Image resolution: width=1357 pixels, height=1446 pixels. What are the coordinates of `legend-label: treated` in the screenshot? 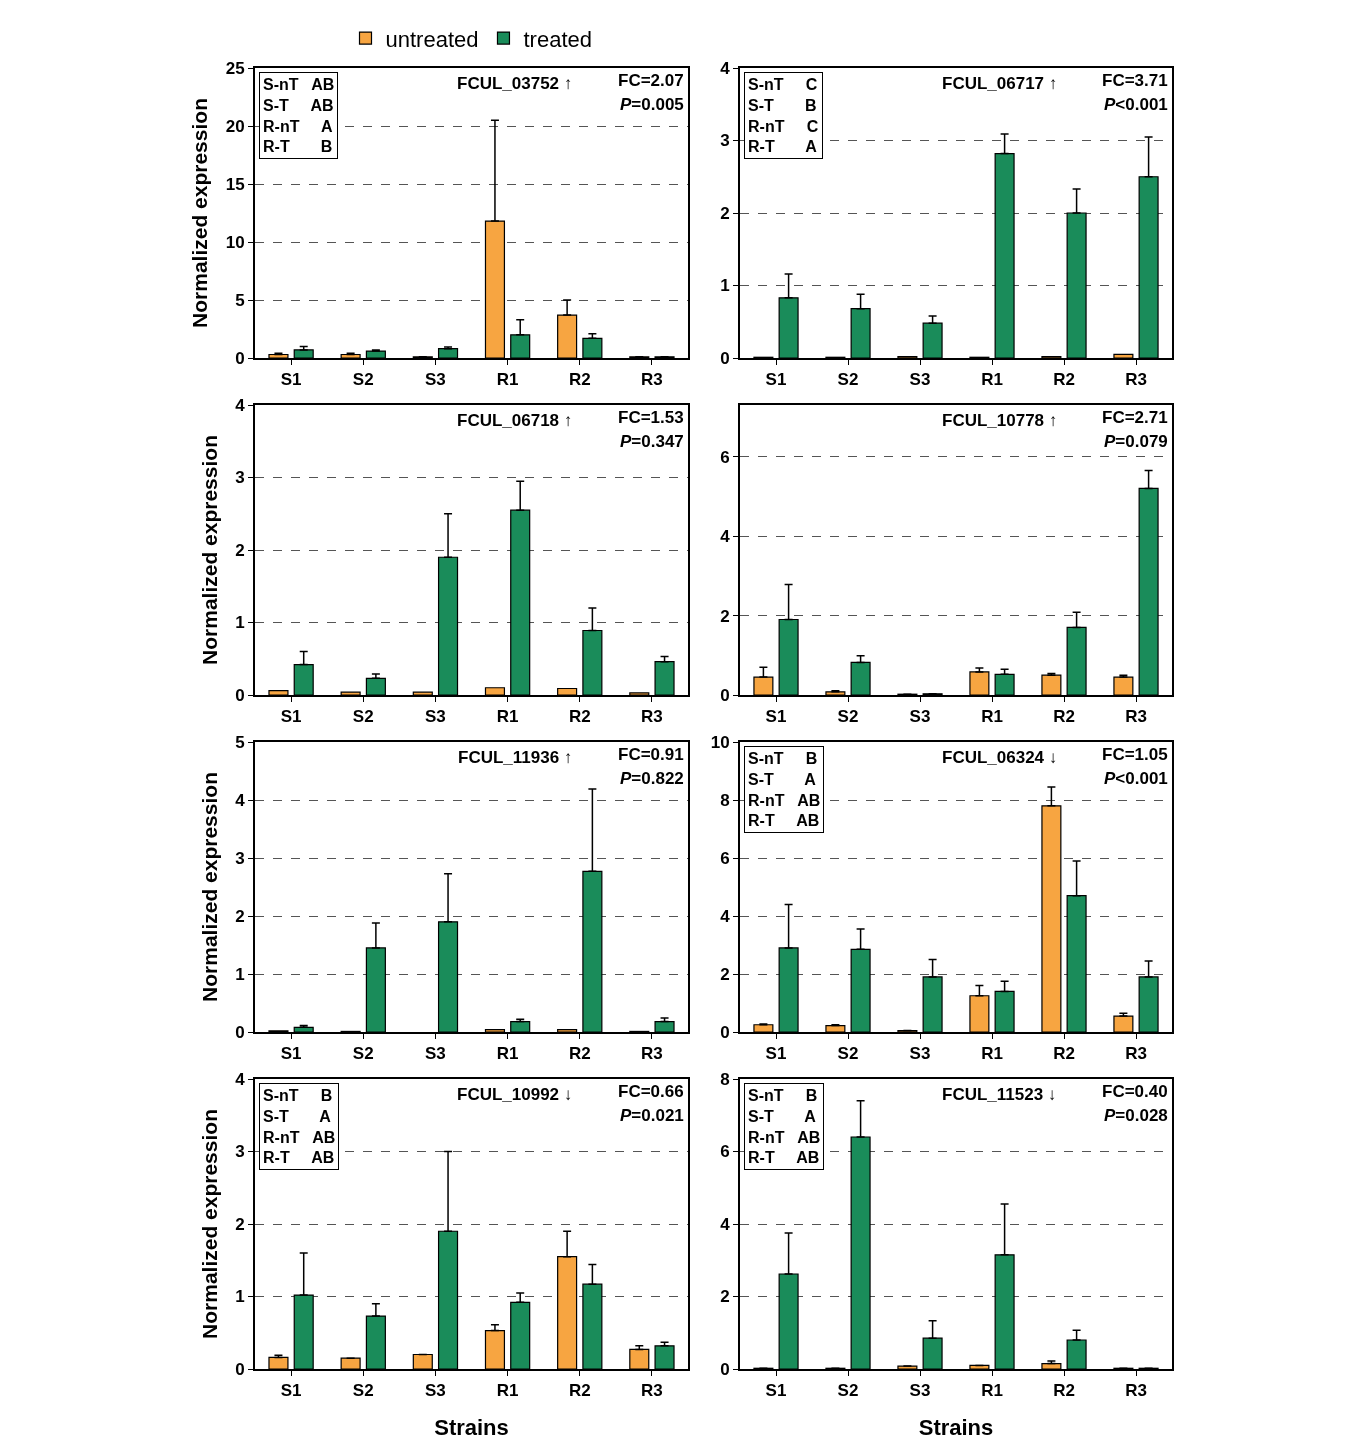 It's located at (557, 39).